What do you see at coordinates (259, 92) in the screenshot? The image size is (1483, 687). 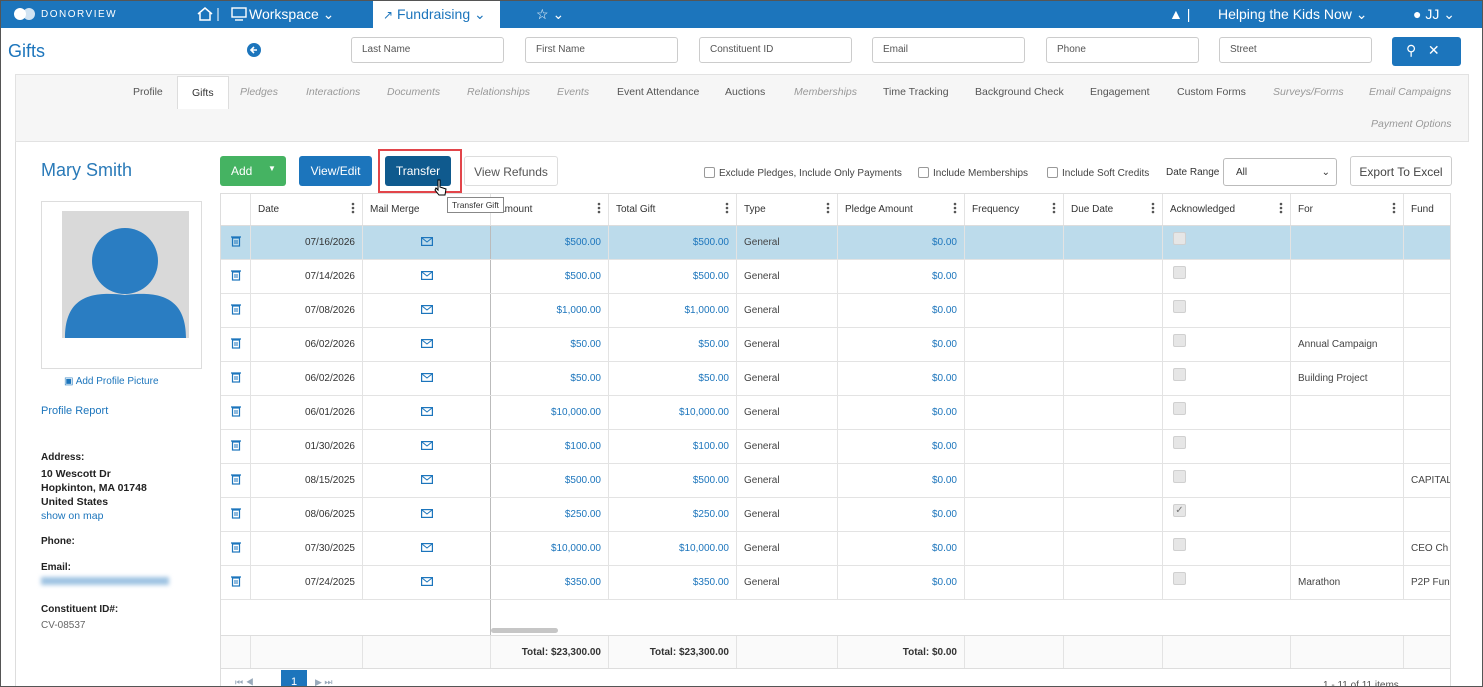 I see `tab: Pledges` at bounding box center [259, 92].